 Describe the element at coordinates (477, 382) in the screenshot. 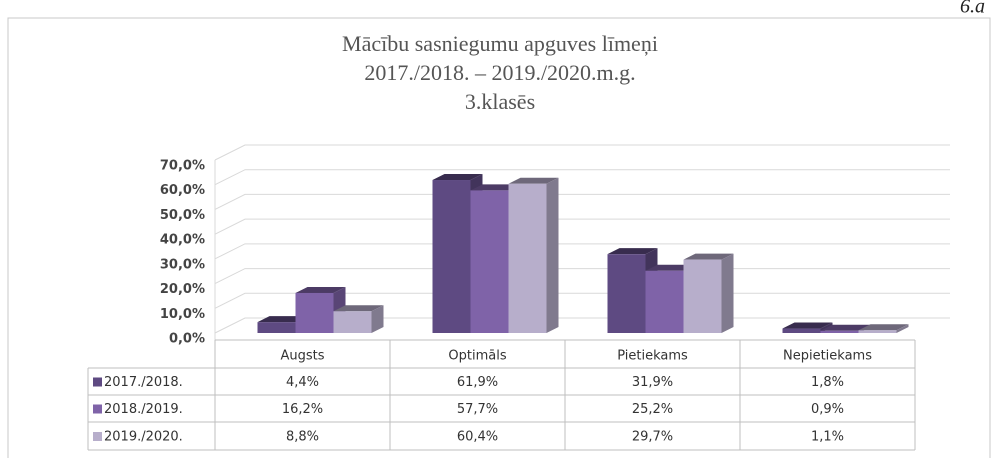

I see `data-label: 61,9%` at that location.